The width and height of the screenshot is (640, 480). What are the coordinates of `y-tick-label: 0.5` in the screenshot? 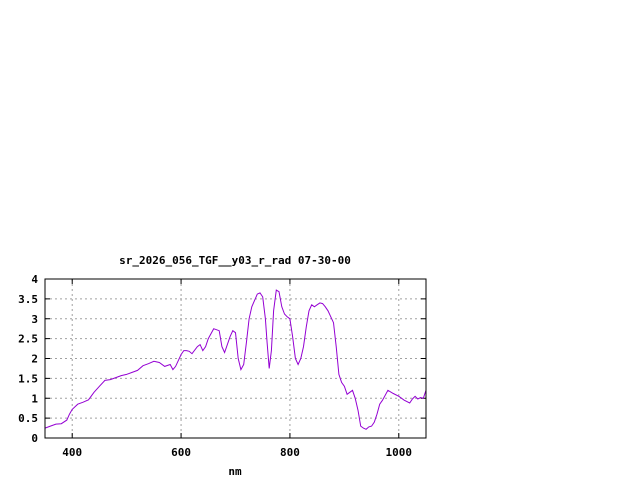 It's located at (28, 418).